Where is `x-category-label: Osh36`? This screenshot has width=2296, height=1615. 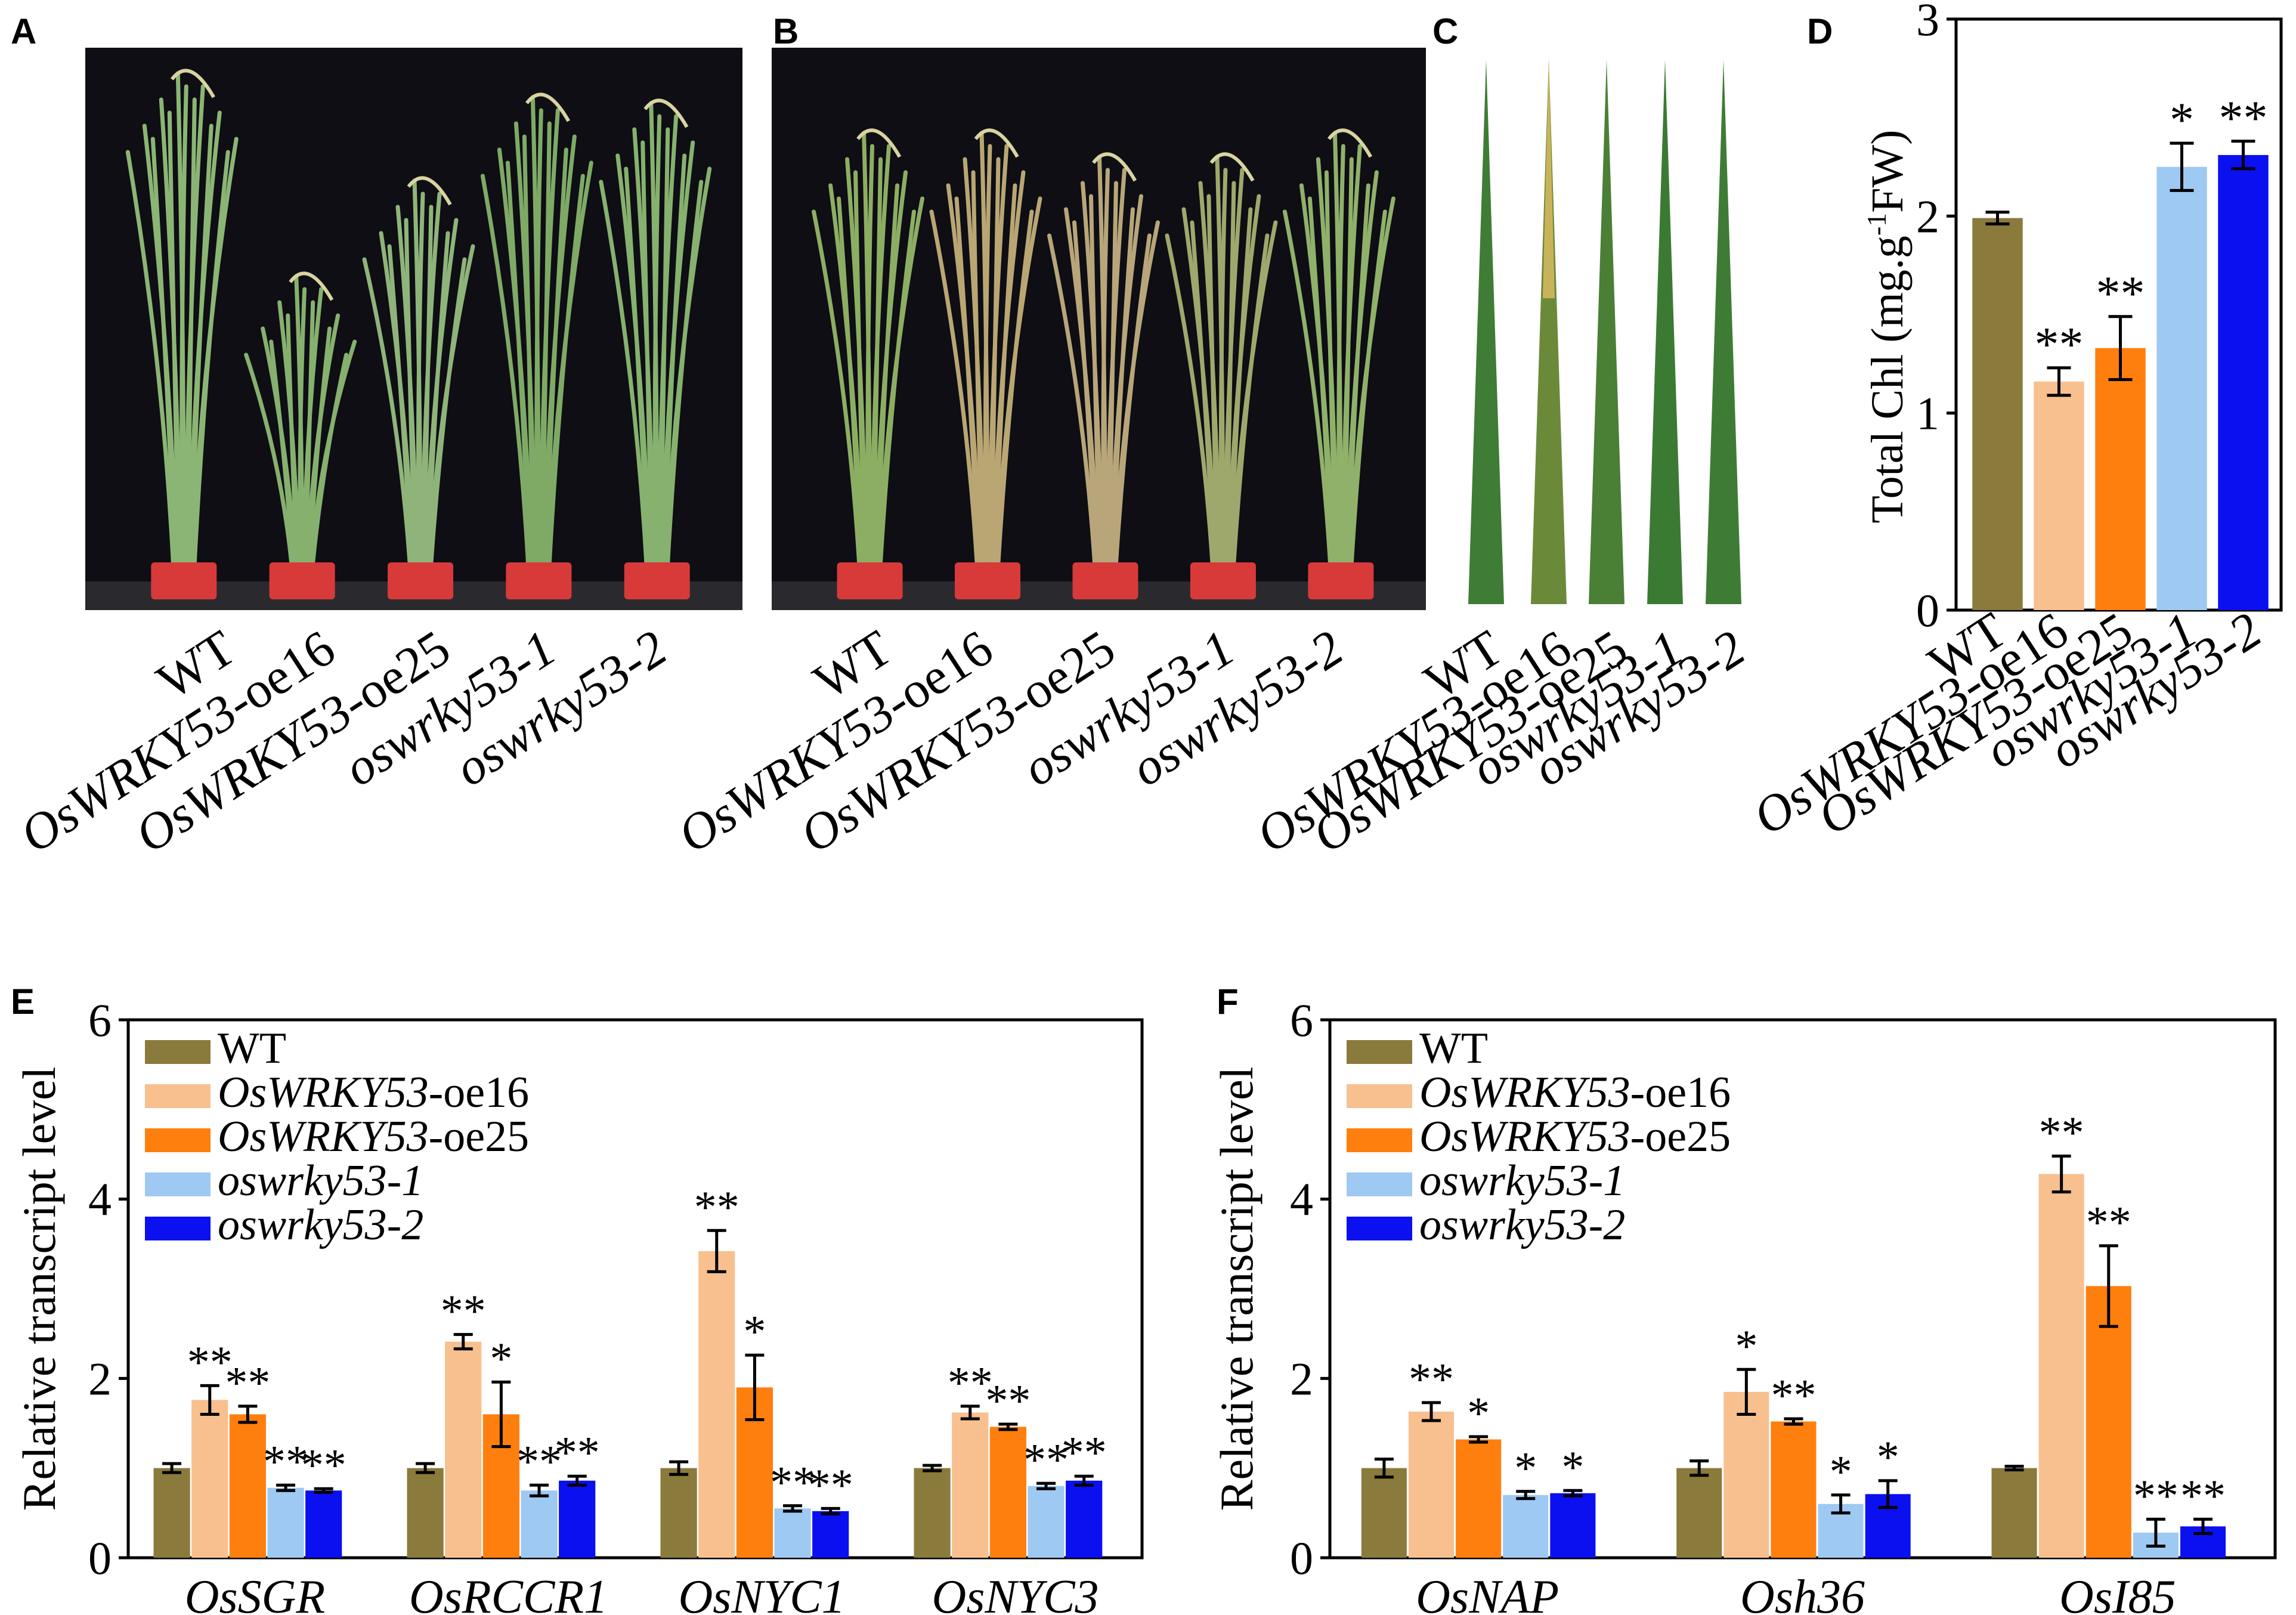 x-category-label: Osh36 is located at coordinates (1802, 1593).